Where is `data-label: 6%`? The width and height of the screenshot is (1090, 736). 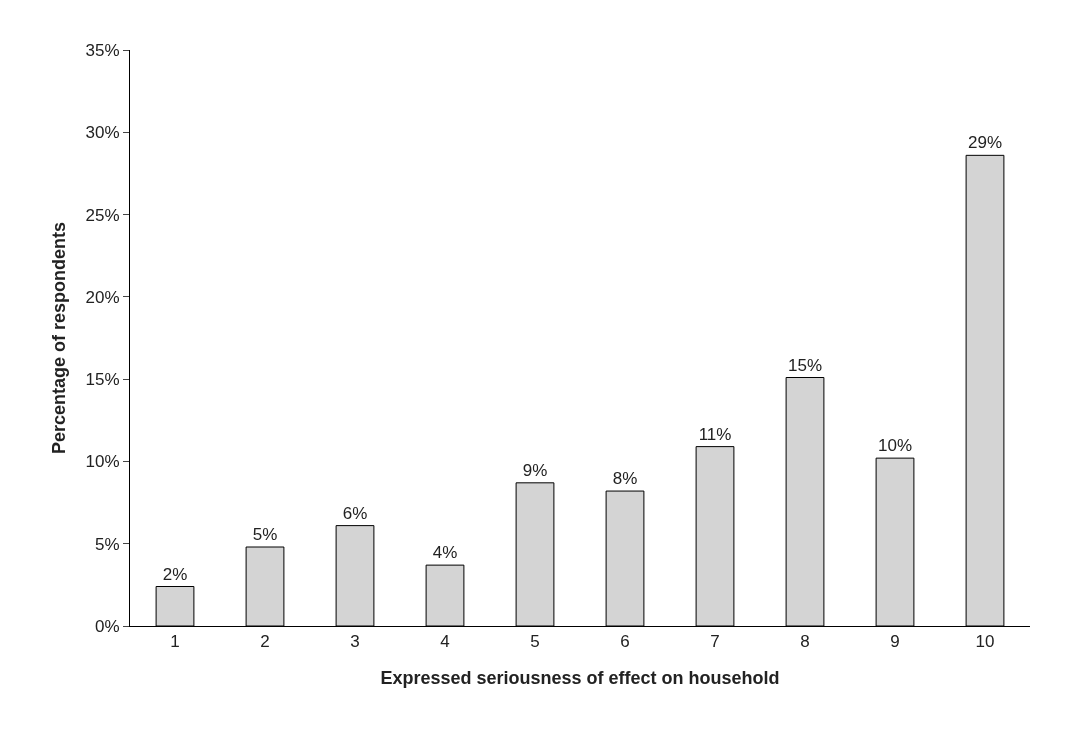
data-label: 6% is located at coordinates (355, 513).